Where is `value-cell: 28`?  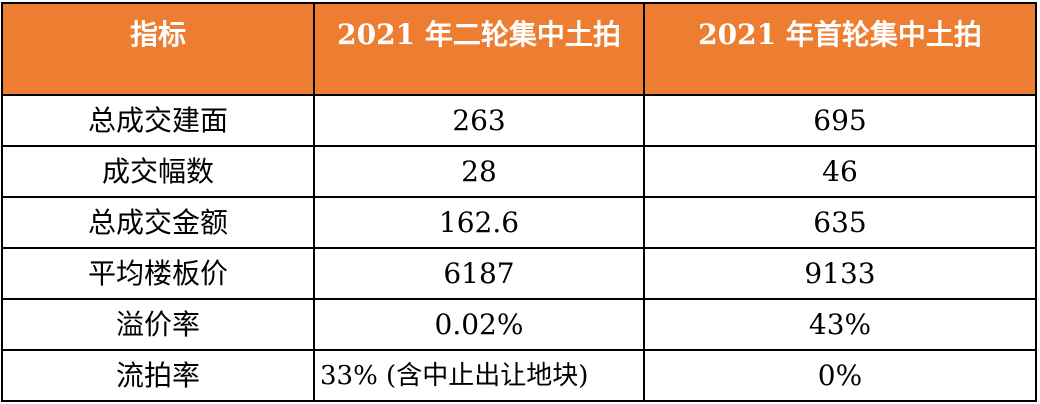
value-cell: 28 is located at coordinates (479, 171).